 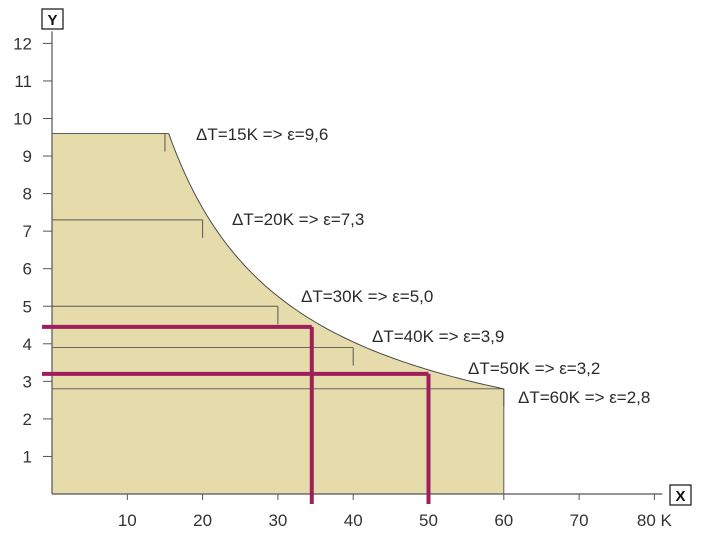 I want to click on x-axis-label: X, so click(x=680, y=496).